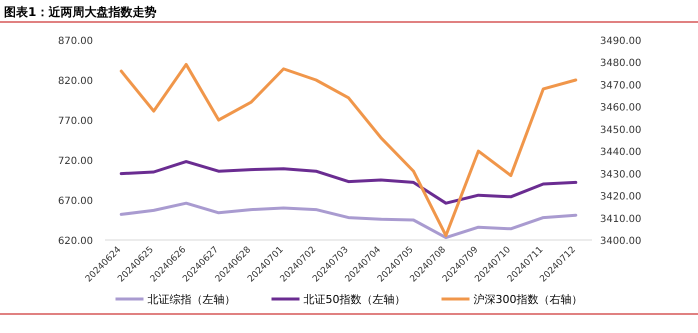 This screenshot has height=333, width=698. I want to click on y2-tick-label: 3450.00, so click(621, 130).